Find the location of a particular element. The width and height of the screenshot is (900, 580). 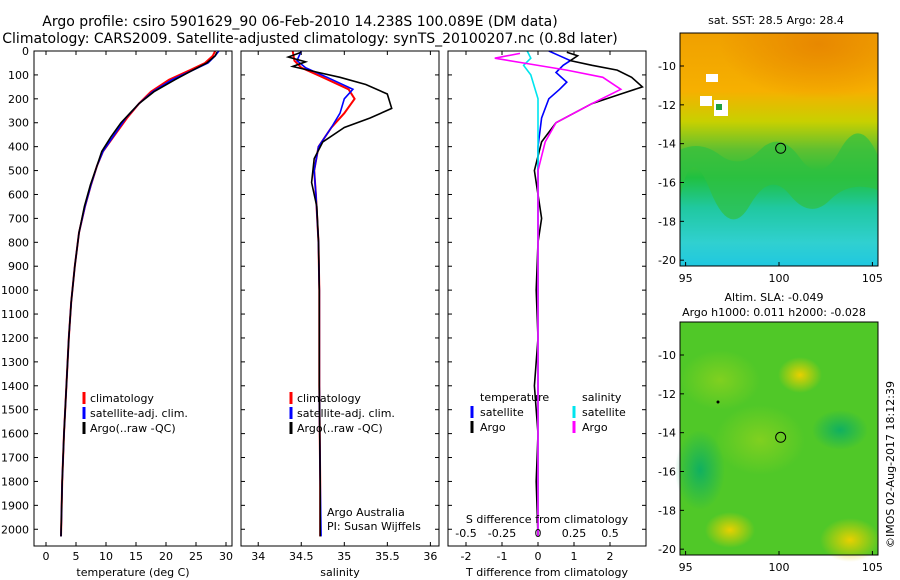

x-axis-label-top: S difference from climatology is located at coordinates (547, 519).